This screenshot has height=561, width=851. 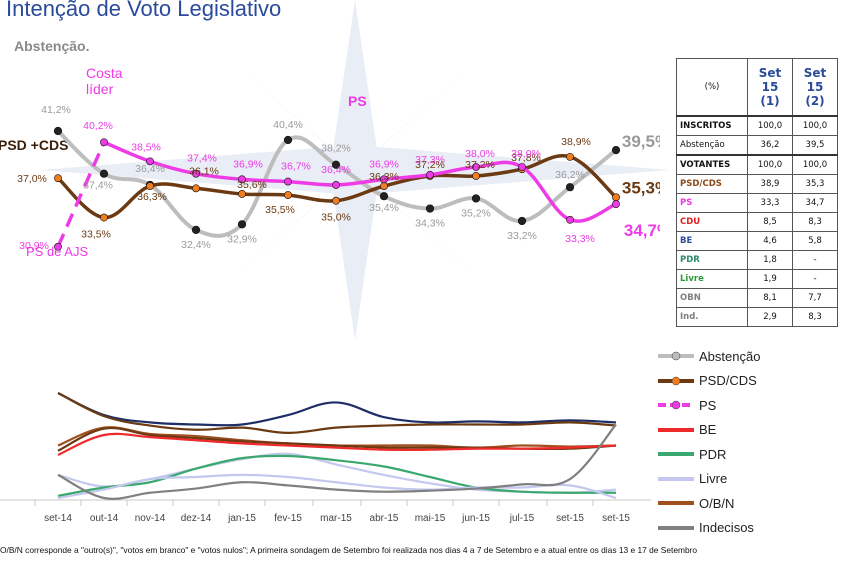 What do you see at coordinates (815, 241) in the screenshot?
I see `value-set15-2: 5,8` at bounding box center [815, 241].